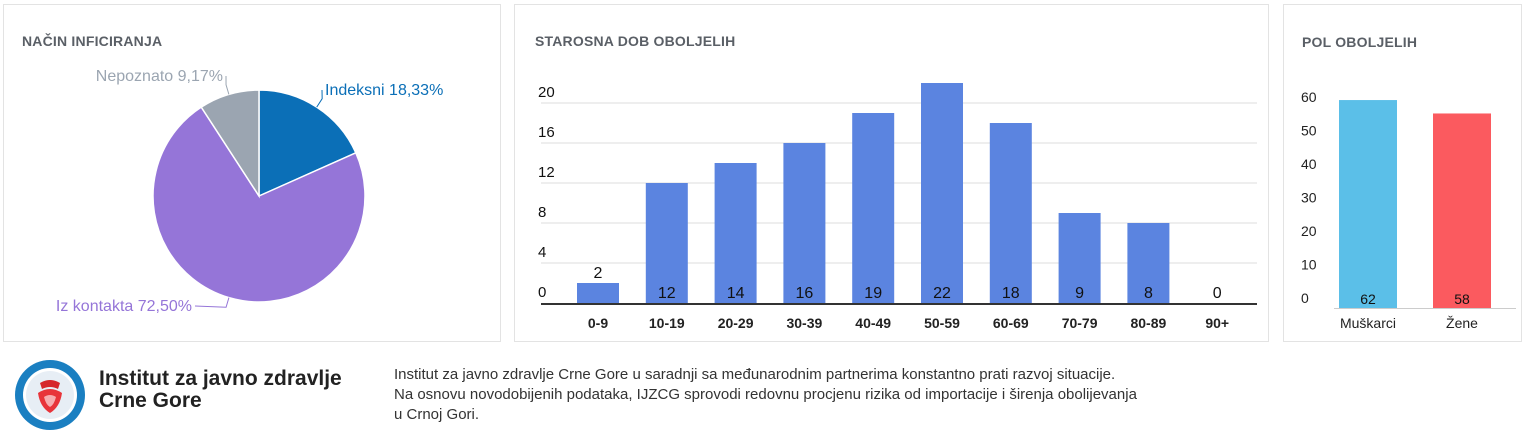  What do you see at coordinates (598, 323) in the screenshot?
I see `age-x-tick-label: 0-9` at bounding box center [598, 323].